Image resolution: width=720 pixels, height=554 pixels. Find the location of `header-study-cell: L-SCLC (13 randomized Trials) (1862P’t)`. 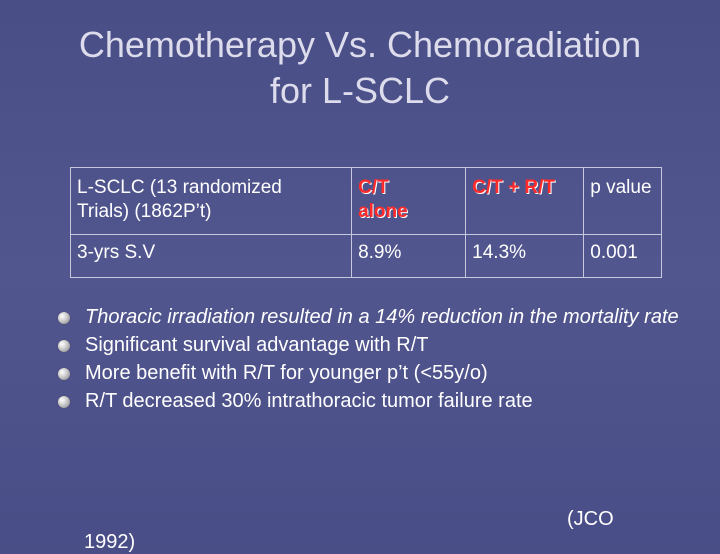

header-study-cell: L-SCLC (13 randomized Trials) (1862P’t) is located at coordinates (211, 201).